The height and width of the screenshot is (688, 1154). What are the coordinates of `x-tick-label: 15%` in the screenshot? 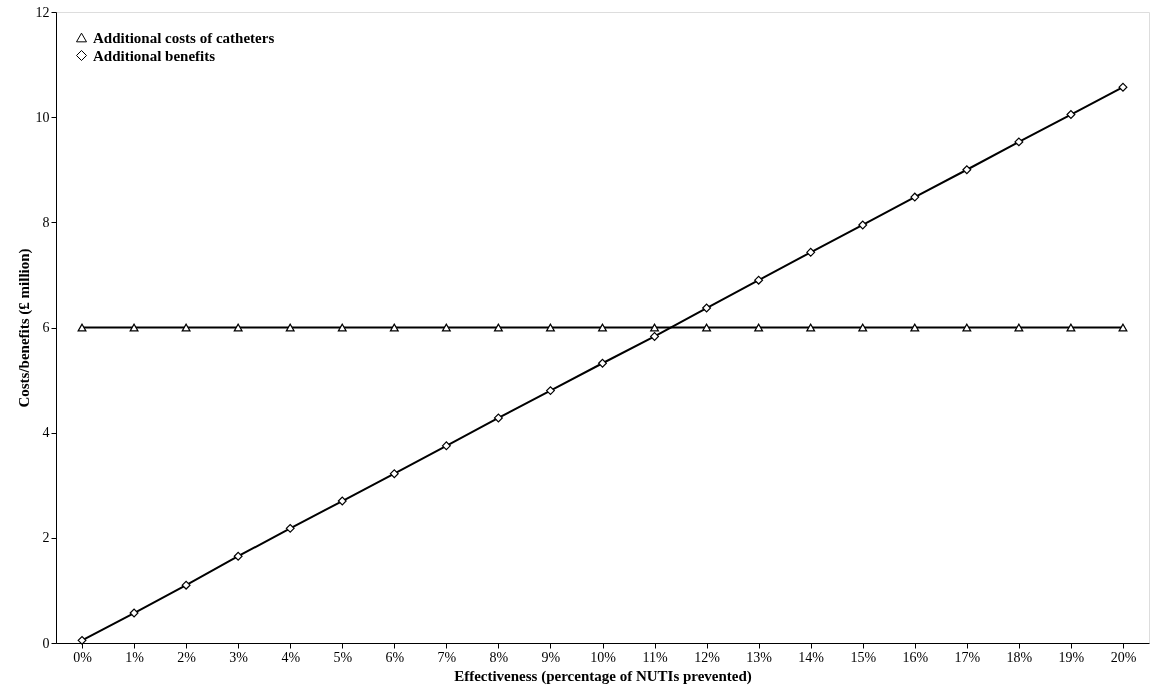 It's located at (863, 657).